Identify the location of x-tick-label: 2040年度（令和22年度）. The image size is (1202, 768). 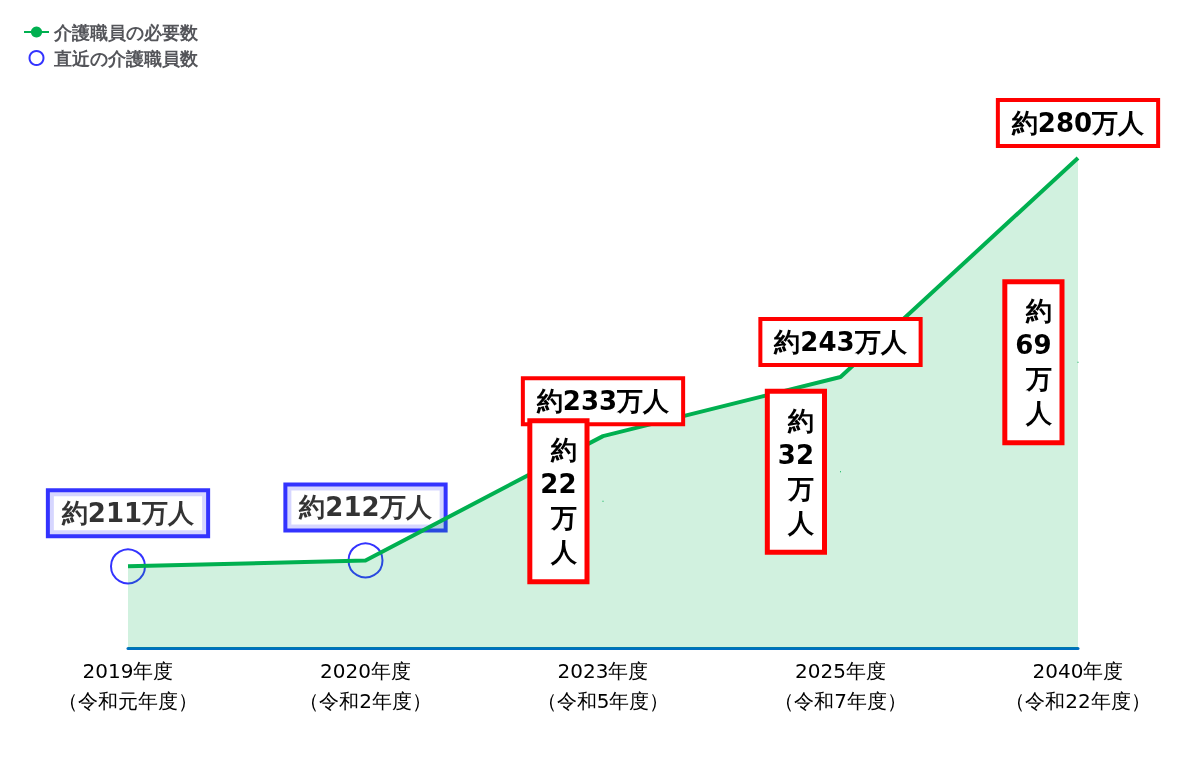
(1078, 686).